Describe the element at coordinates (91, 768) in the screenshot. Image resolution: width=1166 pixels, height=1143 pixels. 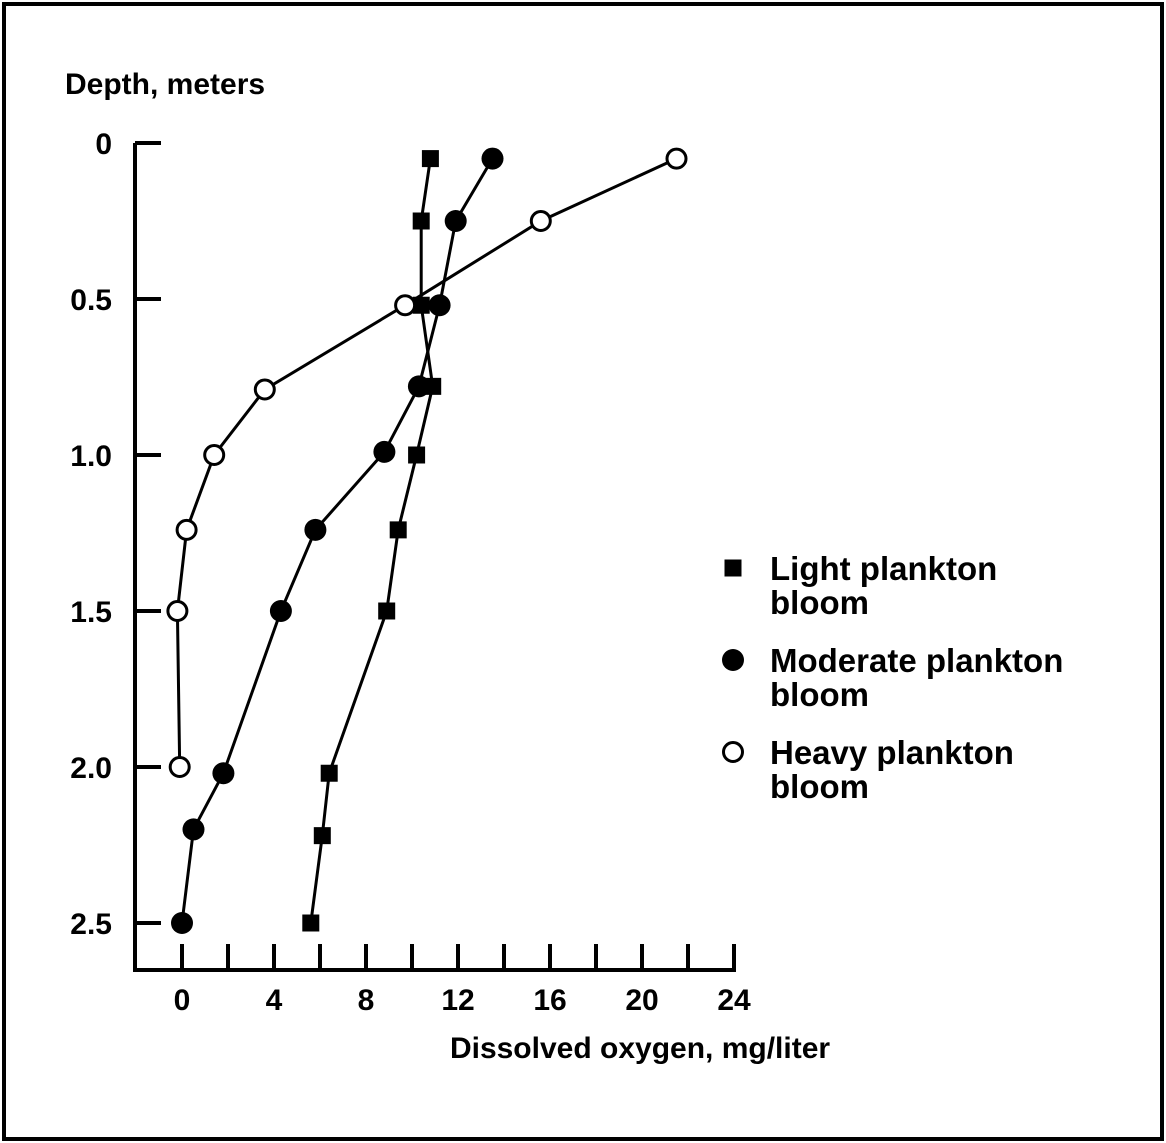
I see `y-tick-label: 2.0` at that location.